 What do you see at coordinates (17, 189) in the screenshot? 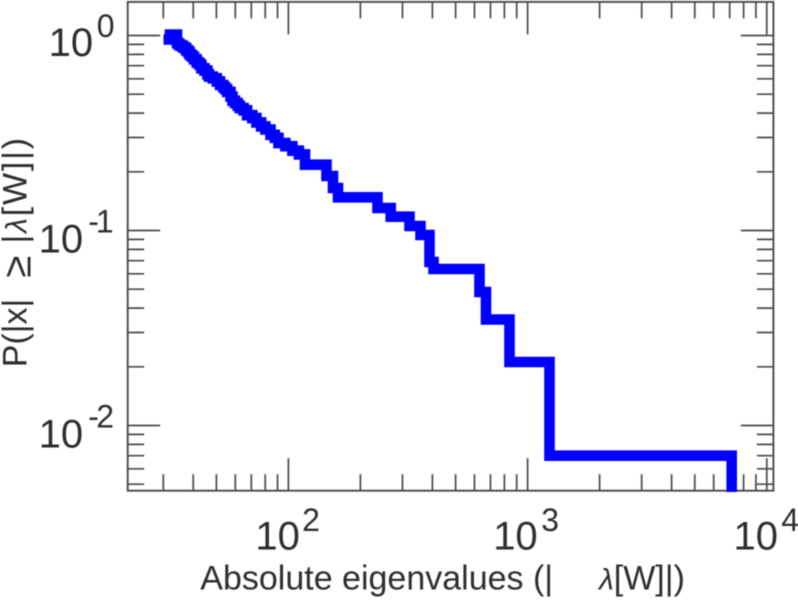
I see `svg-text: |λ[W]|)` at bounding box center [17, 189].